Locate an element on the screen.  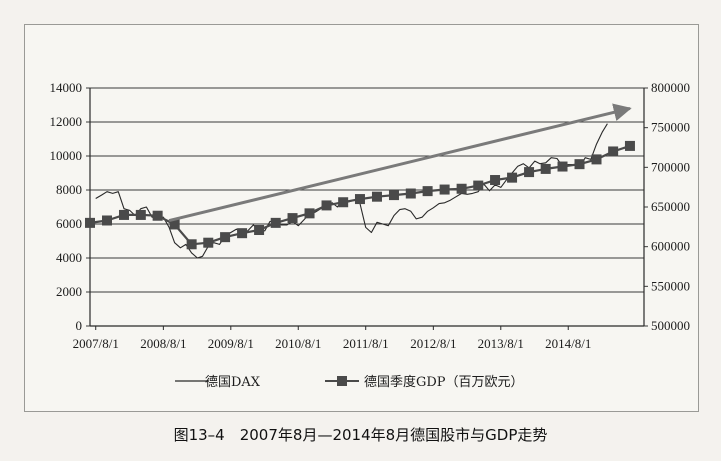
x-axis-tick-label: 2014/8/1 is located at coordinates (568, 343).